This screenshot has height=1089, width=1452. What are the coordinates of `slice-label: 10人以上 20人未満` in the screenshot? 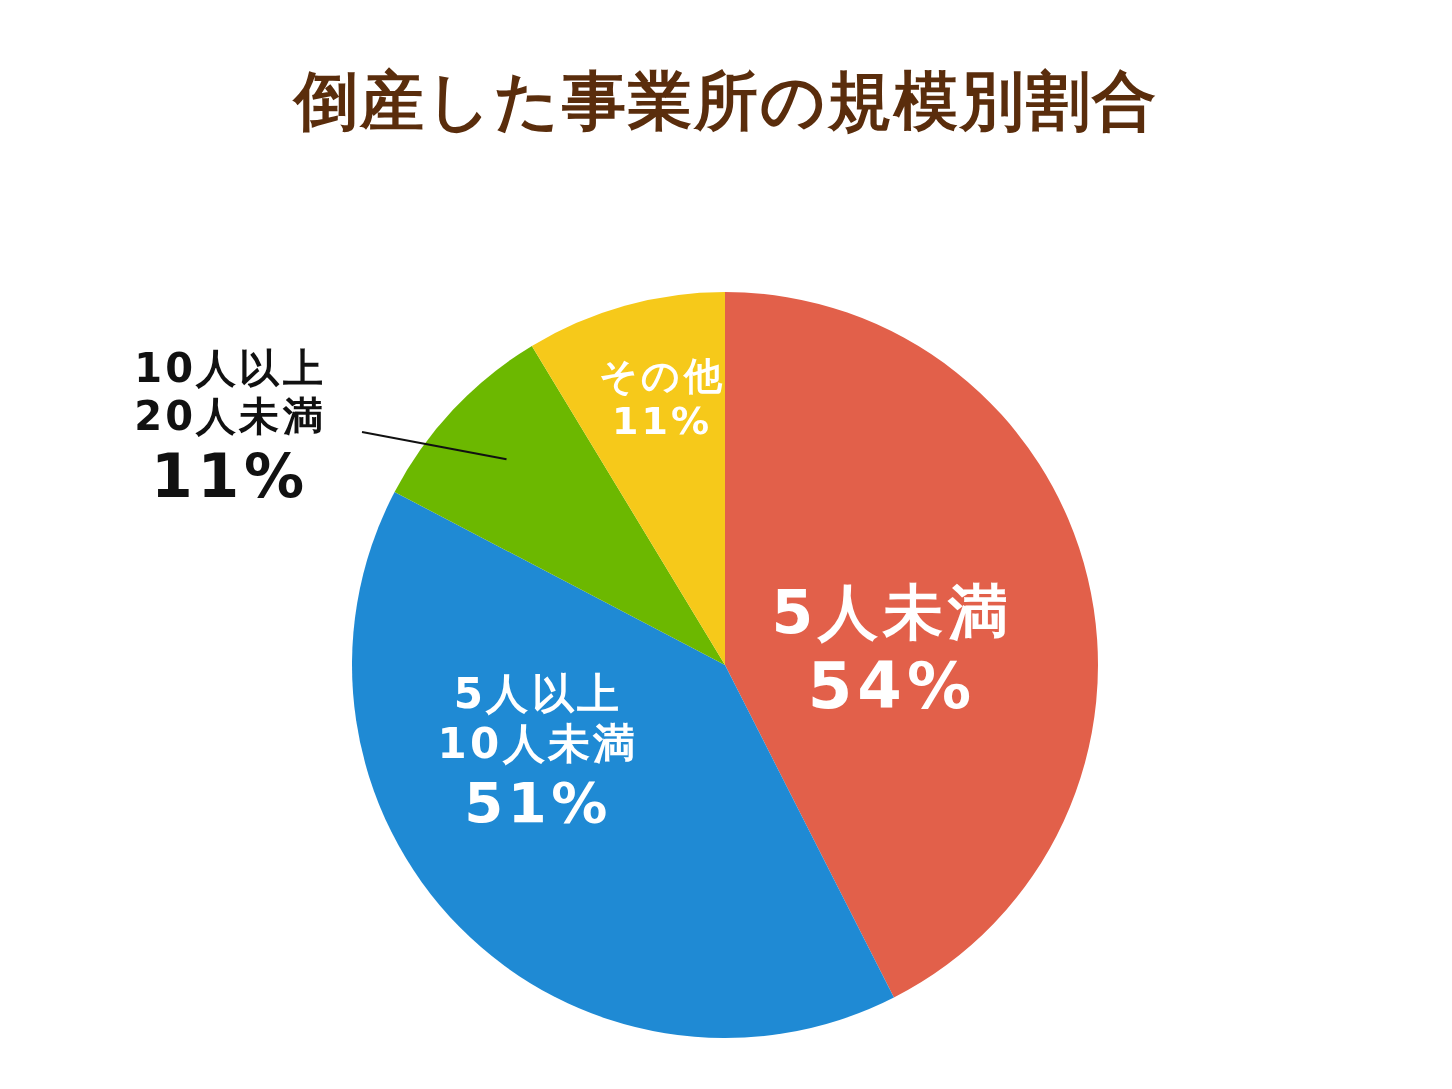 It's located at (230, 392).